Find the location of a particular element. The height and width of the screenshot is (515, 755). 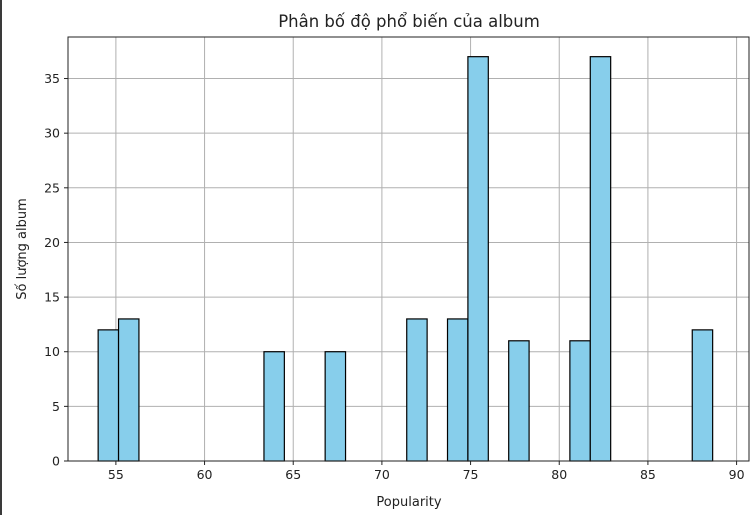

x-axis-label: Popularity is located at coordinates (408, 502).